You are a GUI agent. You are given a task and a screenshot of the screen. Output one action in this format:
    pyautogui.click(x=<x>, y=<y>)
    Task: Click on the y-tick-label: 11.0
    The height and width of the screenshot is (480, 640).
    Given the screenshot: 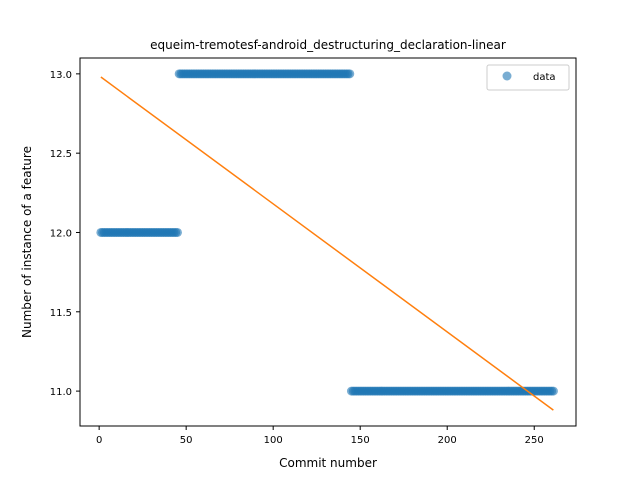 What is the action you would take?
    pyautogui.click(x=61, y=392)
    